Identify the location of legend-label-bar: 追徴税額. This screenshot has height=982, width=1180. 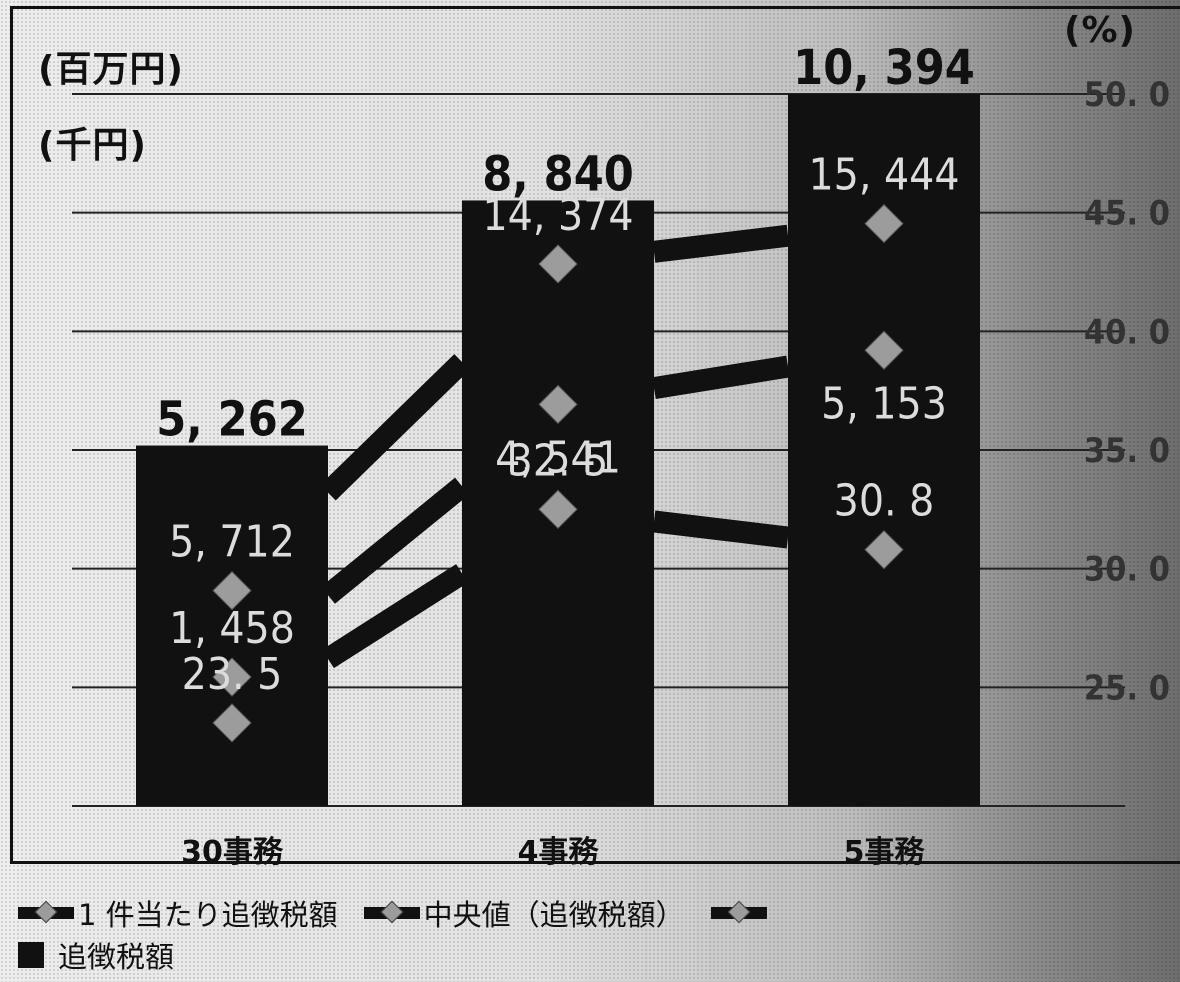
(116, 957).